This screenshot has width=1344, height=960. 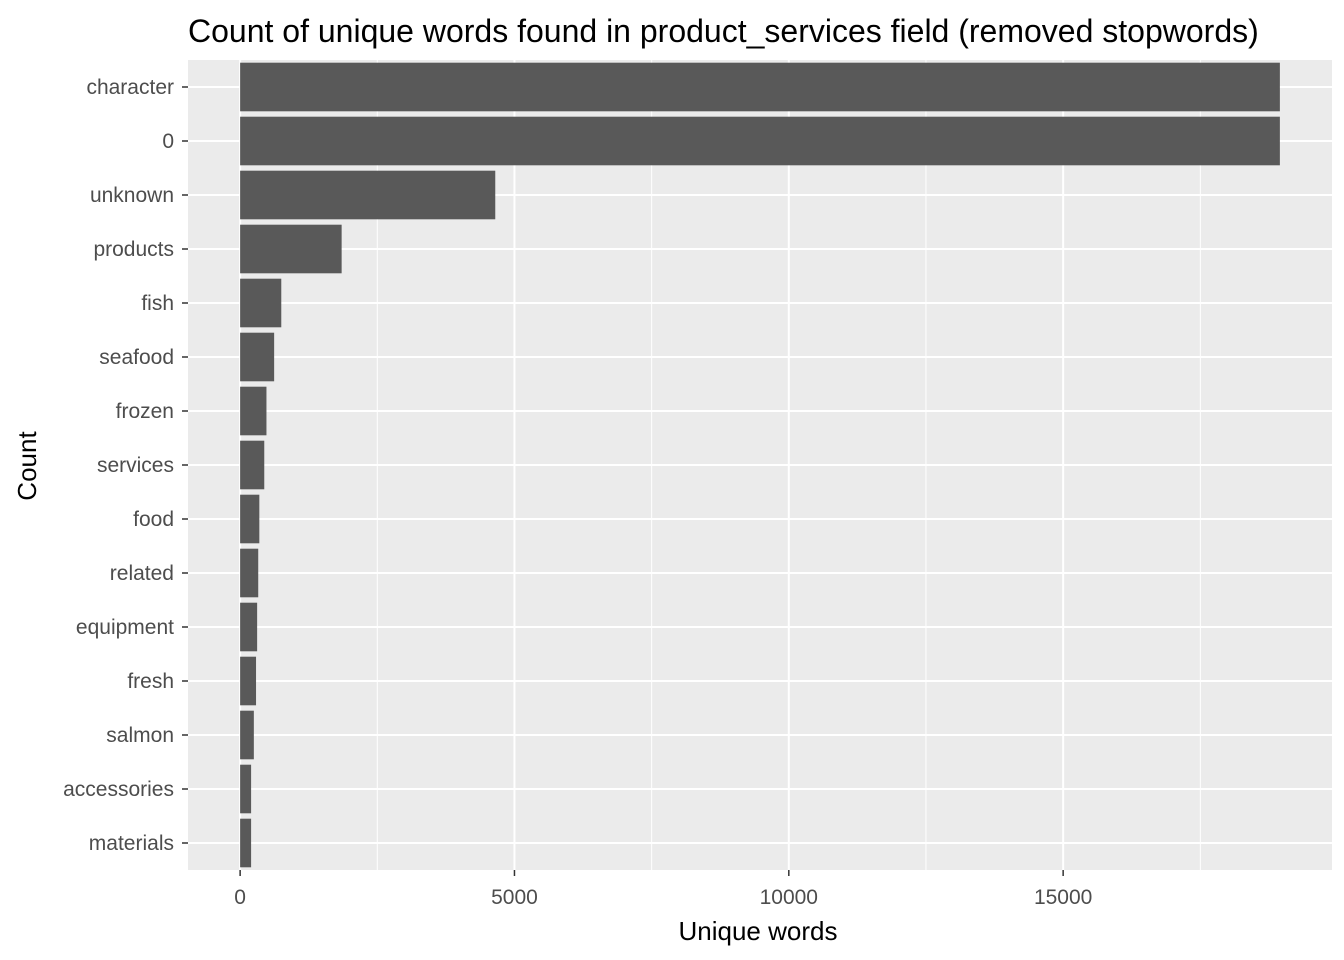 I want to click on bar-fresh, so click(x=248, y=681).